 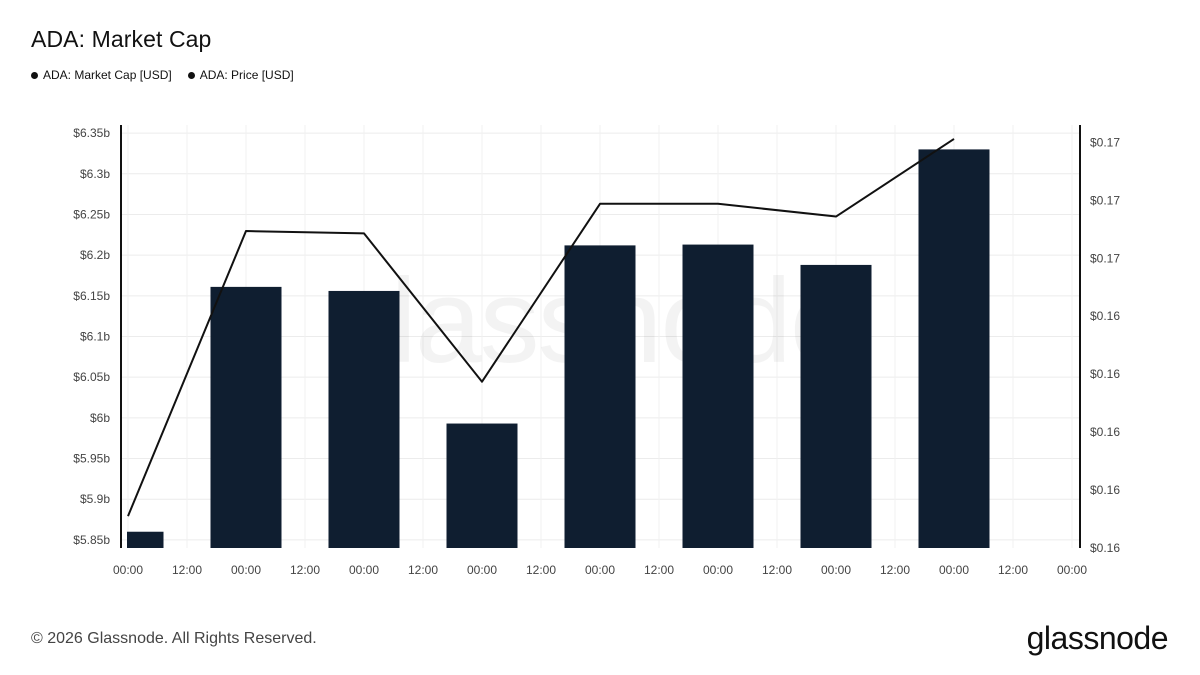 I want to click on left-tick-label: $5.9b, so click(x=95, y=499).